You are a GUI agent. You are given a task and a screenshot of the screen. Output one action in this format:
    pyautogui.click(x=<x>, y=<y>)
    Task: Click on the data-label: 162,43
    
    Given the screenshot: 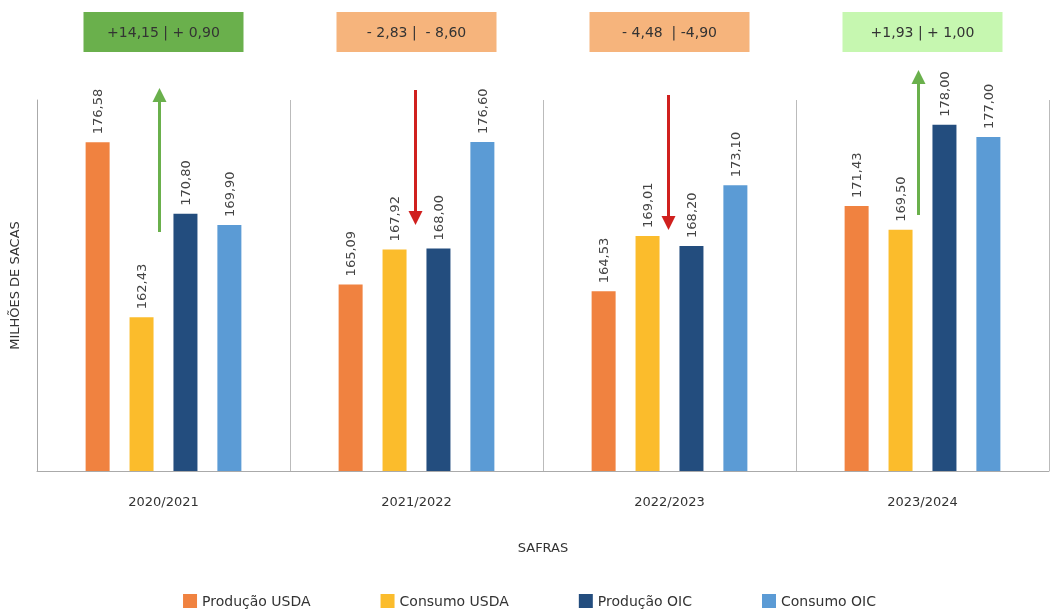 What is the action you would take?
    pyautogui.click(x=142, y=286)
    